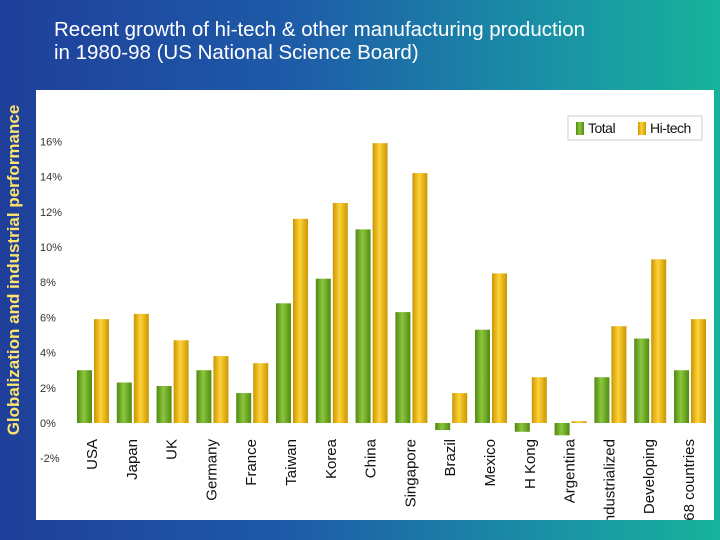 This screenshot has height=540, width=720. What do you see at coordinates (172, 449) in the screenshot?
I see `x-category-label: UK` at bounding box center [172, 449].